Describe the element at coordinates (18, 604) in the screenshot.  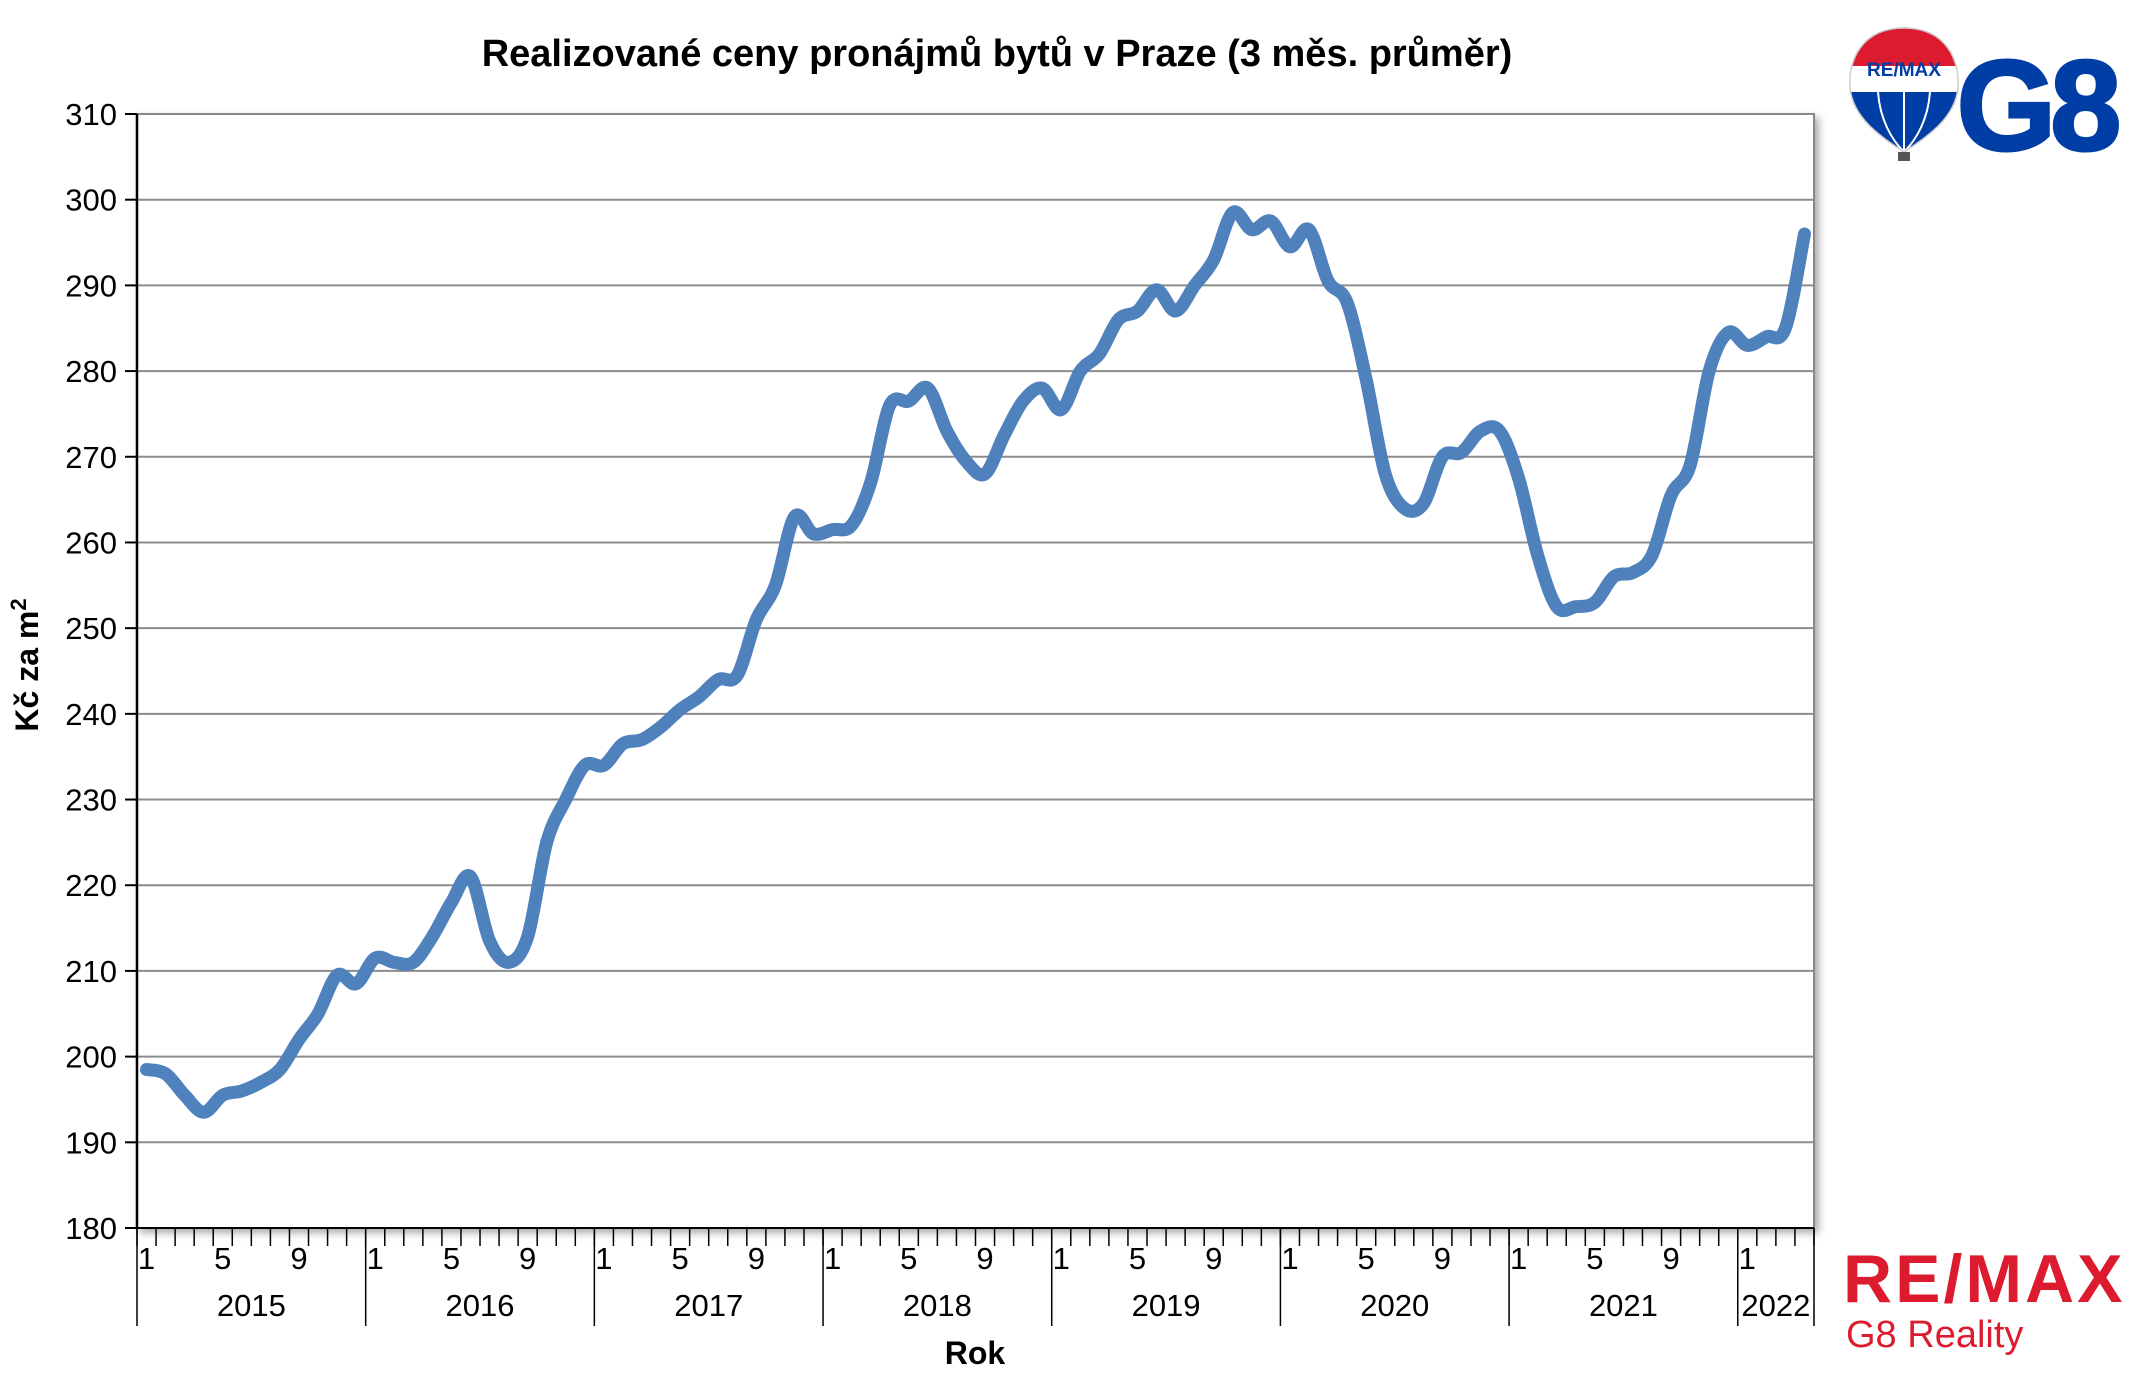
I see `y-axis-label-sup: 2` at that location.